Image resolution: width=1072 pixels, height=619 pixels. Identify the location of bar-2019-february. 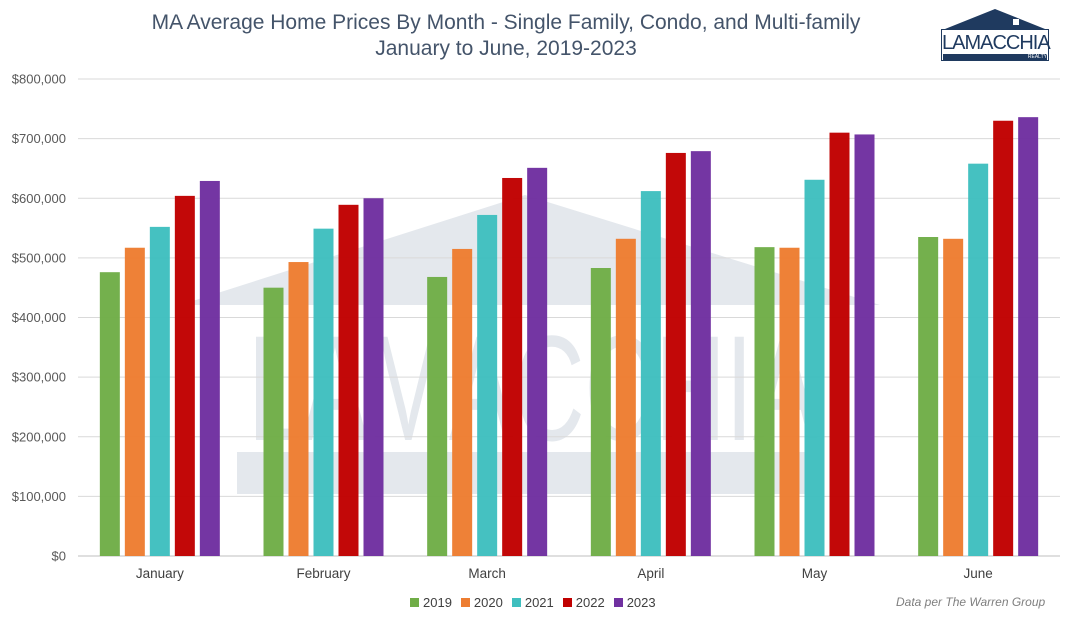
(273, 421).